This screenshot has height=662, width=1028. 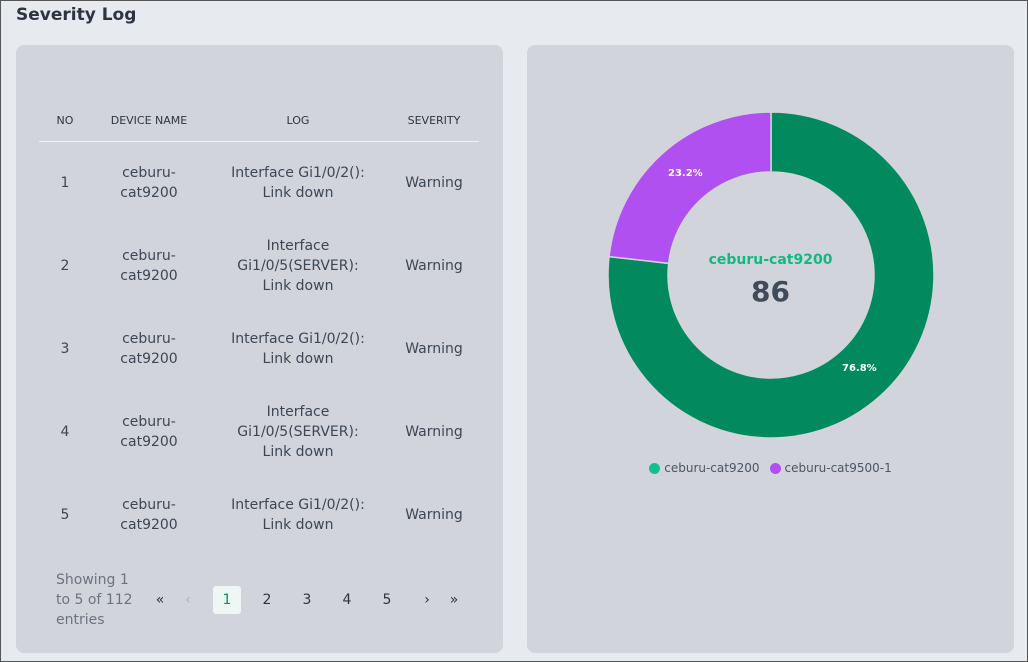 I want to click on table-header-row: NO DEVICE NAME LOG SEVERITY, so click(x=259, y=121).